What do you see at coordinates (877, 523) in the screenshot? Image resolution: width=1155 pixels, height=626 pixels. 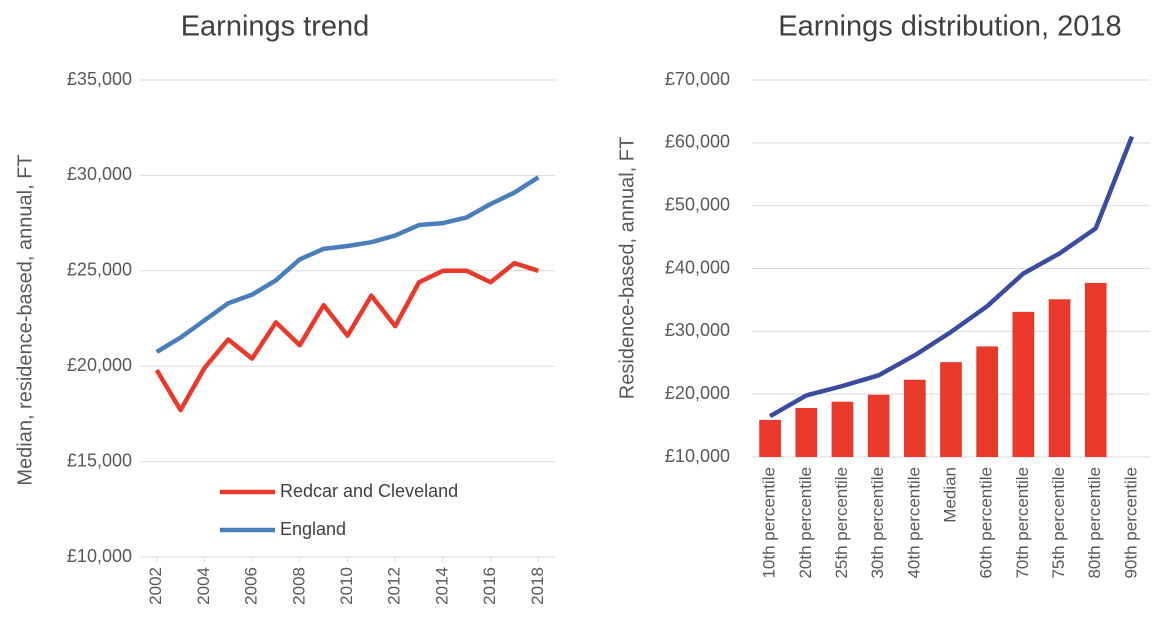 I see `x-tick-label: 30th percentile` at bounding box center [877, 523].